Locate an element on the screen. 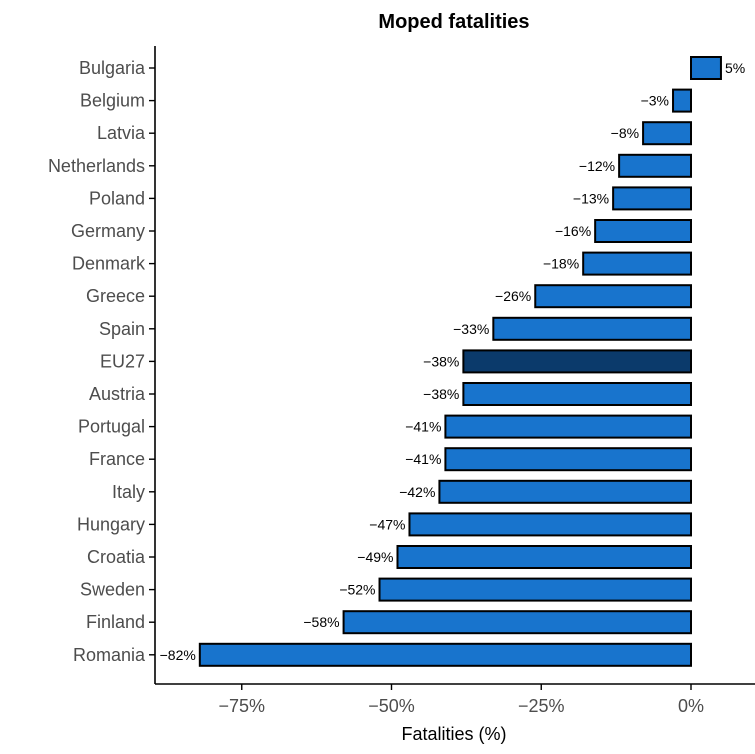  data-label-germany: −16% is located at coordinates (573, 231).